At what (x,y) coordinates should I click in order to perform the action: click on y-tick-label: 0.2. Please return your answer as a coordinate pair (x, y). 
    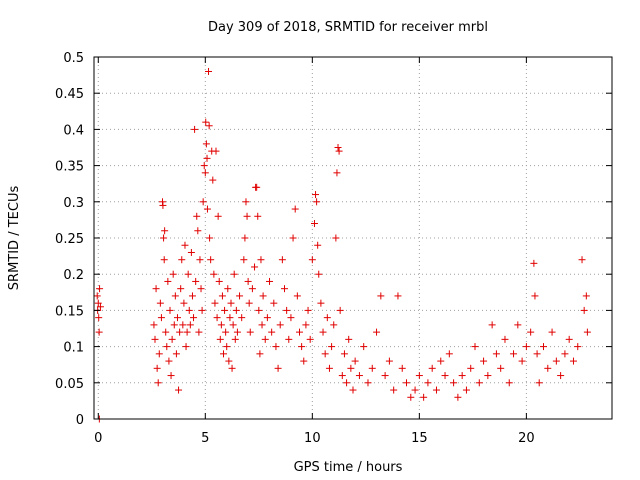
    Looking at the image, I should click on (73, 275).